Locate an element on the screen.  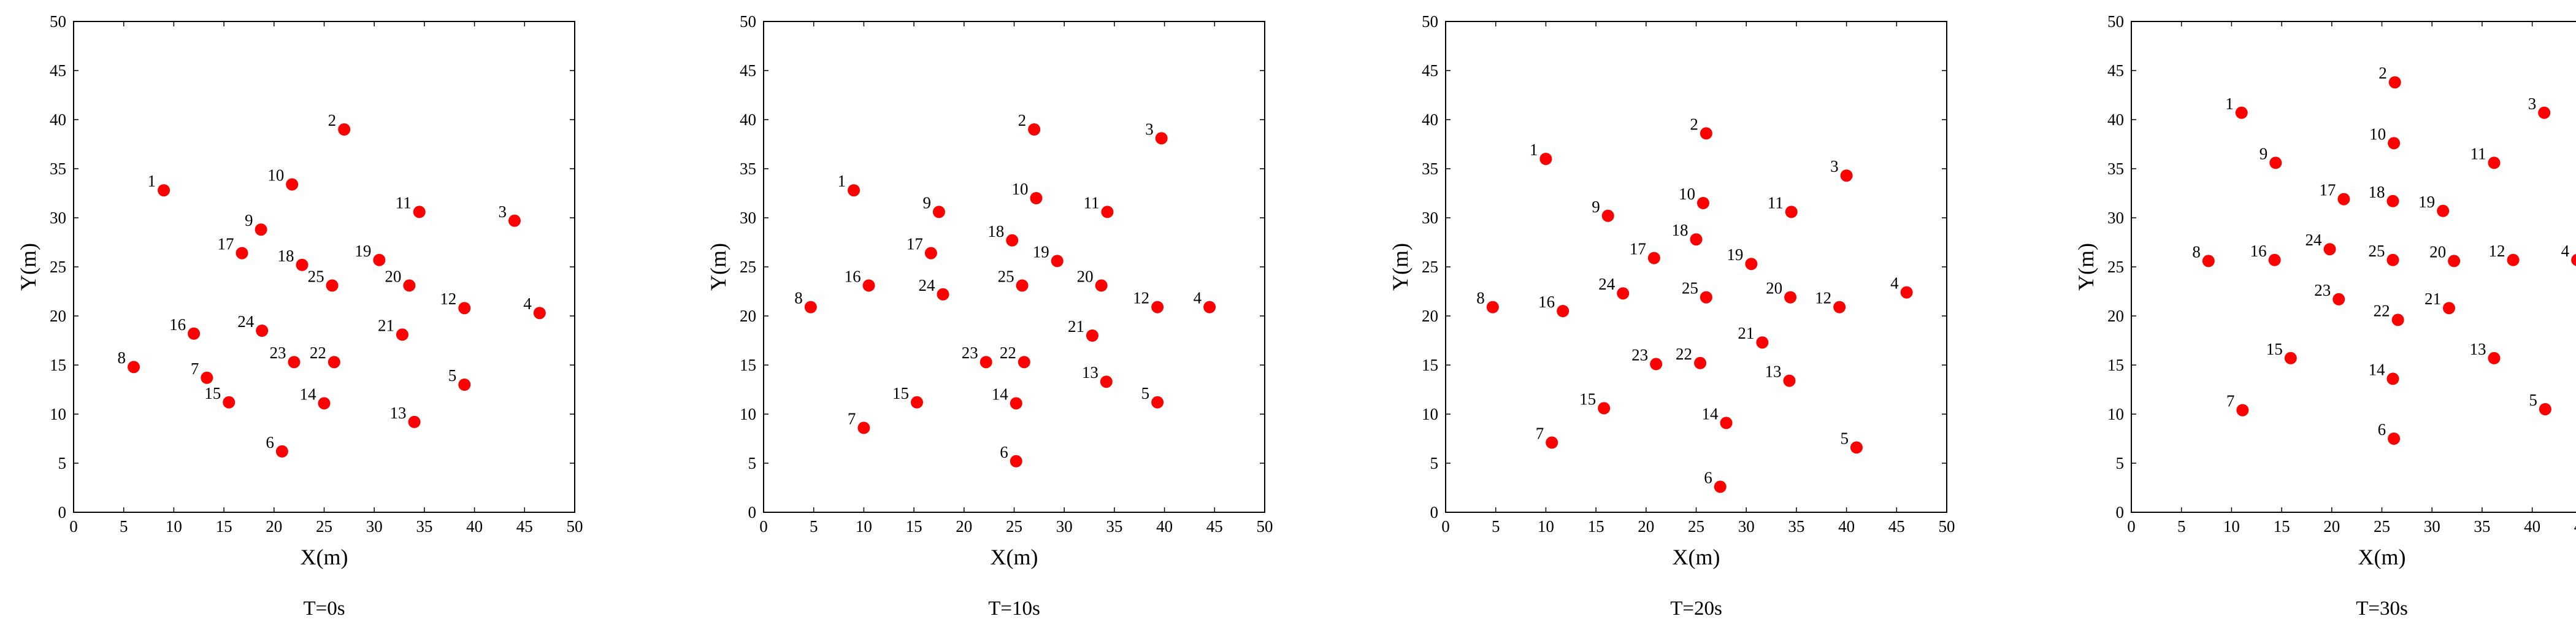
x-tick-label: 15 is located at coordinates (224, 526).